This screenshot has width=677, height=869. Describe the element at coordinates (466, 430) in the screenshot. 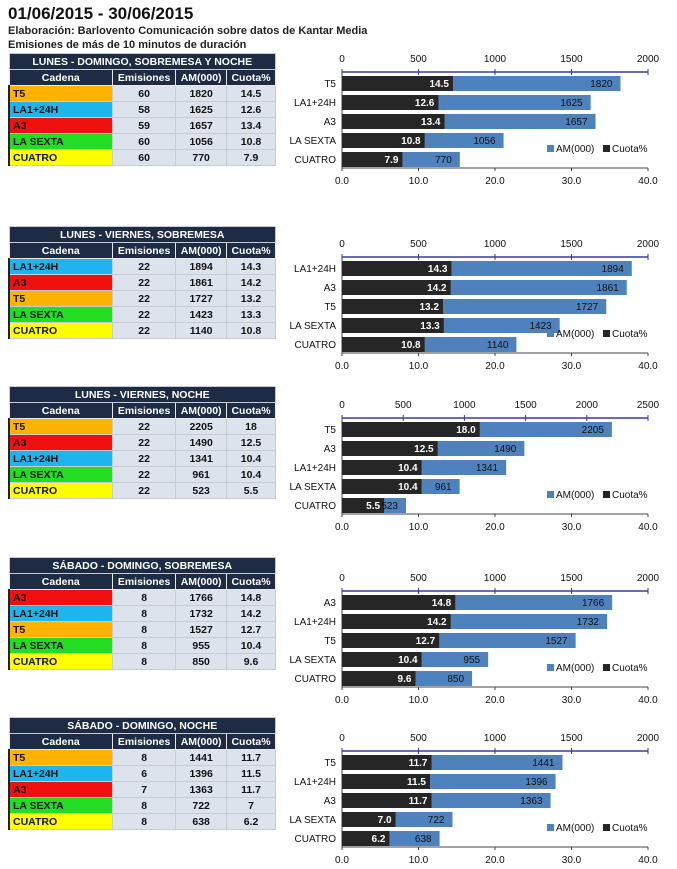

I see `cuota-data-label: 18.0` at that location.